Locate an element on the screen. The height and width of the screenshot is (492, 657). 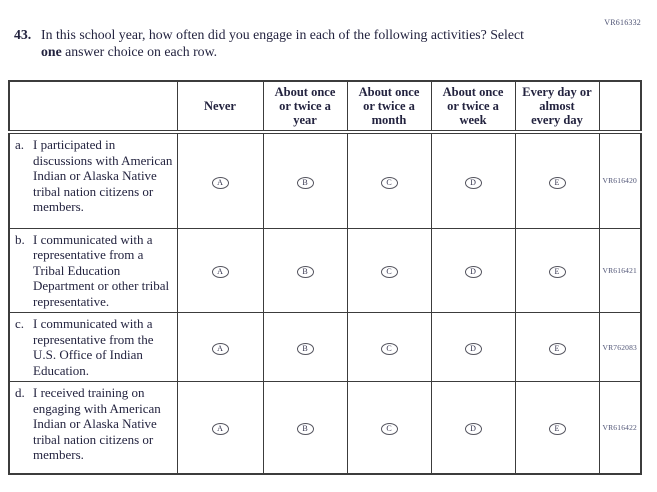
cell-a-year: B is located at coordinates (305, 180).